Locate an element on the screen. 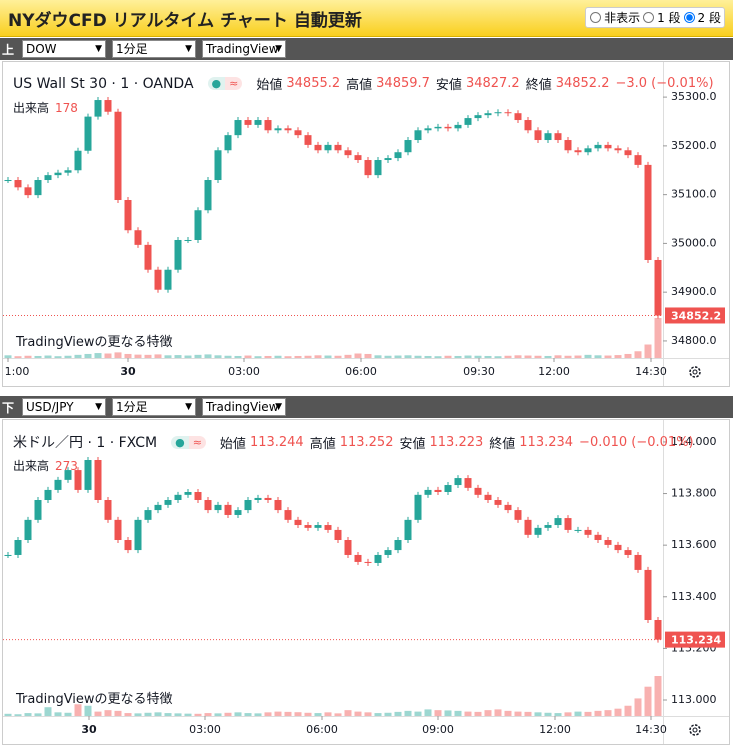 The image size is (733, 751). y-tick-label: 113.600 is located at coordinates (694, 544).